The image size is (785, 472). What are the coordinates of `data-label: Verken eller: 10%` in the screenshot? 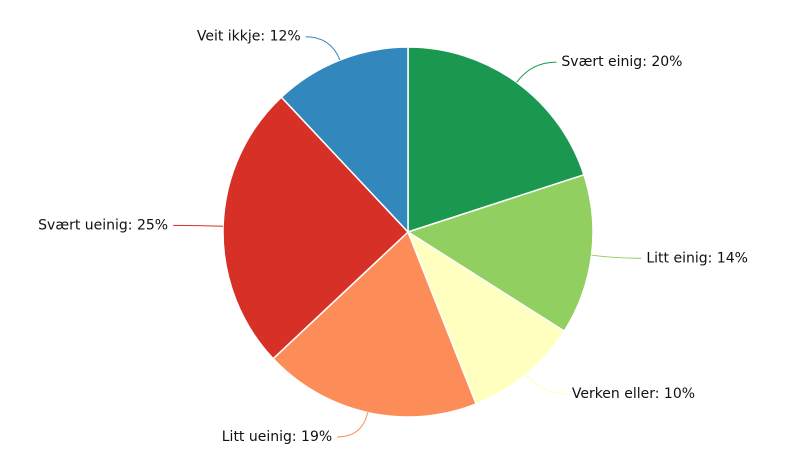 It's located at (633, 394).